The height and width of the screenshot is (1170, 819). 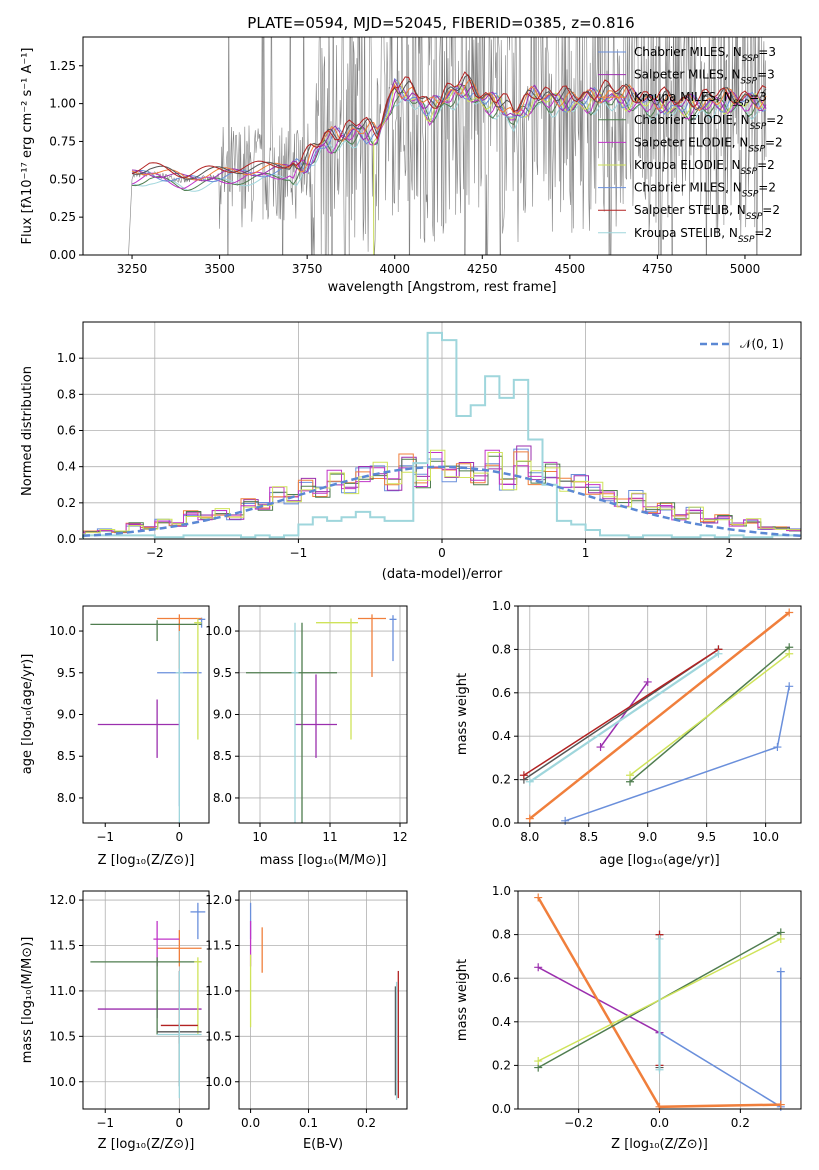 What do you see at coordinates (704, 167) in the screenshot?
I see `legend-label: Kroupa ELODIE, NSSP=2` at bounding box center [704, 167].